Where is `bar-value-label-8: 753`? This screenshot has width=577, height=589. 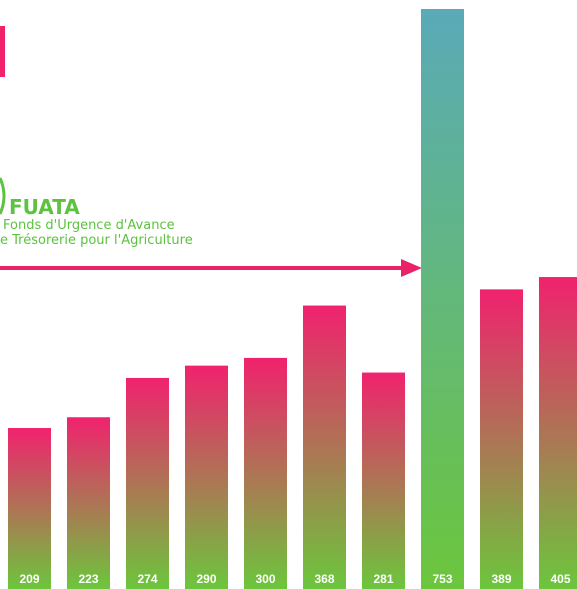 bar-value-label-8: 753 is located at coordinates (442, 579).